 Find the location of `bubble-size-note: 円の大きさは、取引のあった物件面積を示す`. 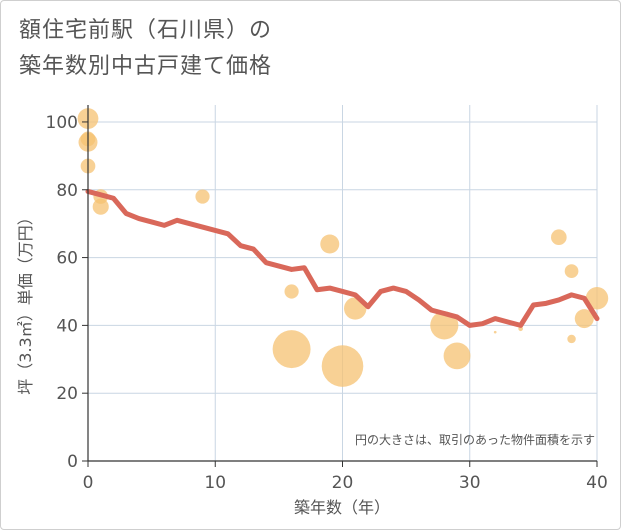

bubble-size-note: 円の大きさは、取引のあった物件面積を示す is located at coordinates (475, 439).